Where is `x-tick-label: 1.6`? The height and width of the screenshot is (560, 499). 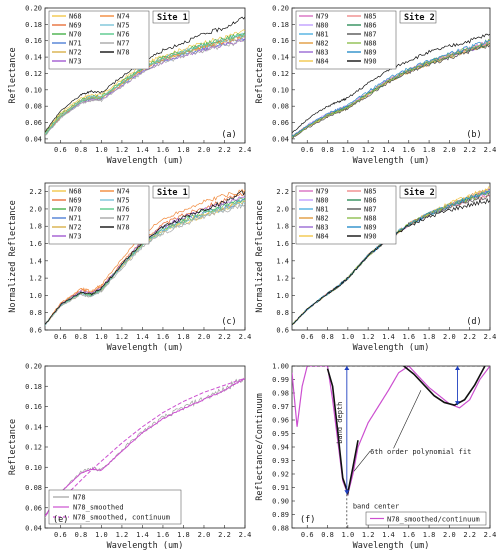 x-tick-label: 1.6 is located at coordinates (163, 535).